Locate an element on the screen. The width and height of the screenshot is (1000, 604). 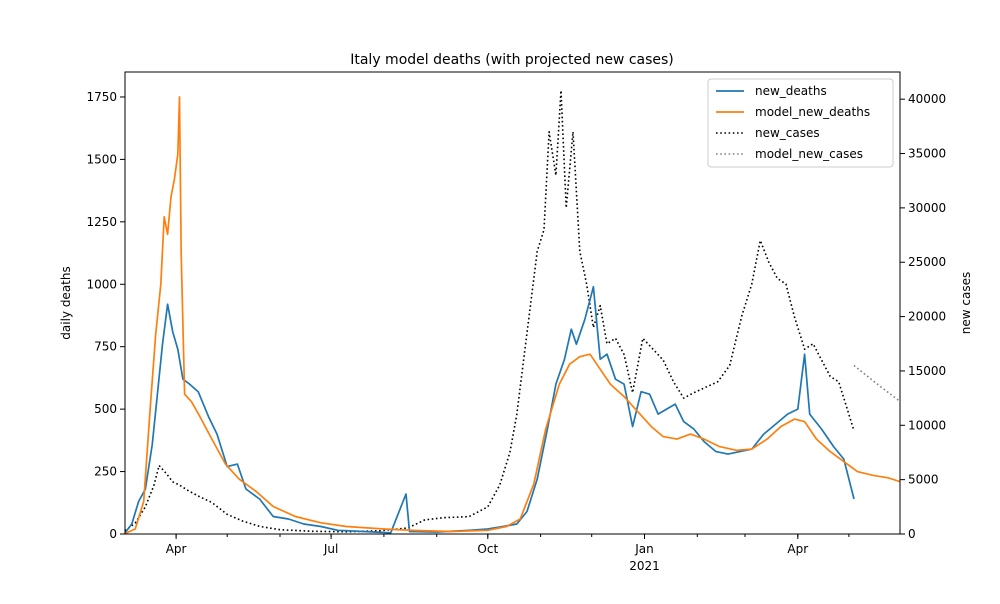
legend-entry: new_cases is located at coordinates (787, 133).